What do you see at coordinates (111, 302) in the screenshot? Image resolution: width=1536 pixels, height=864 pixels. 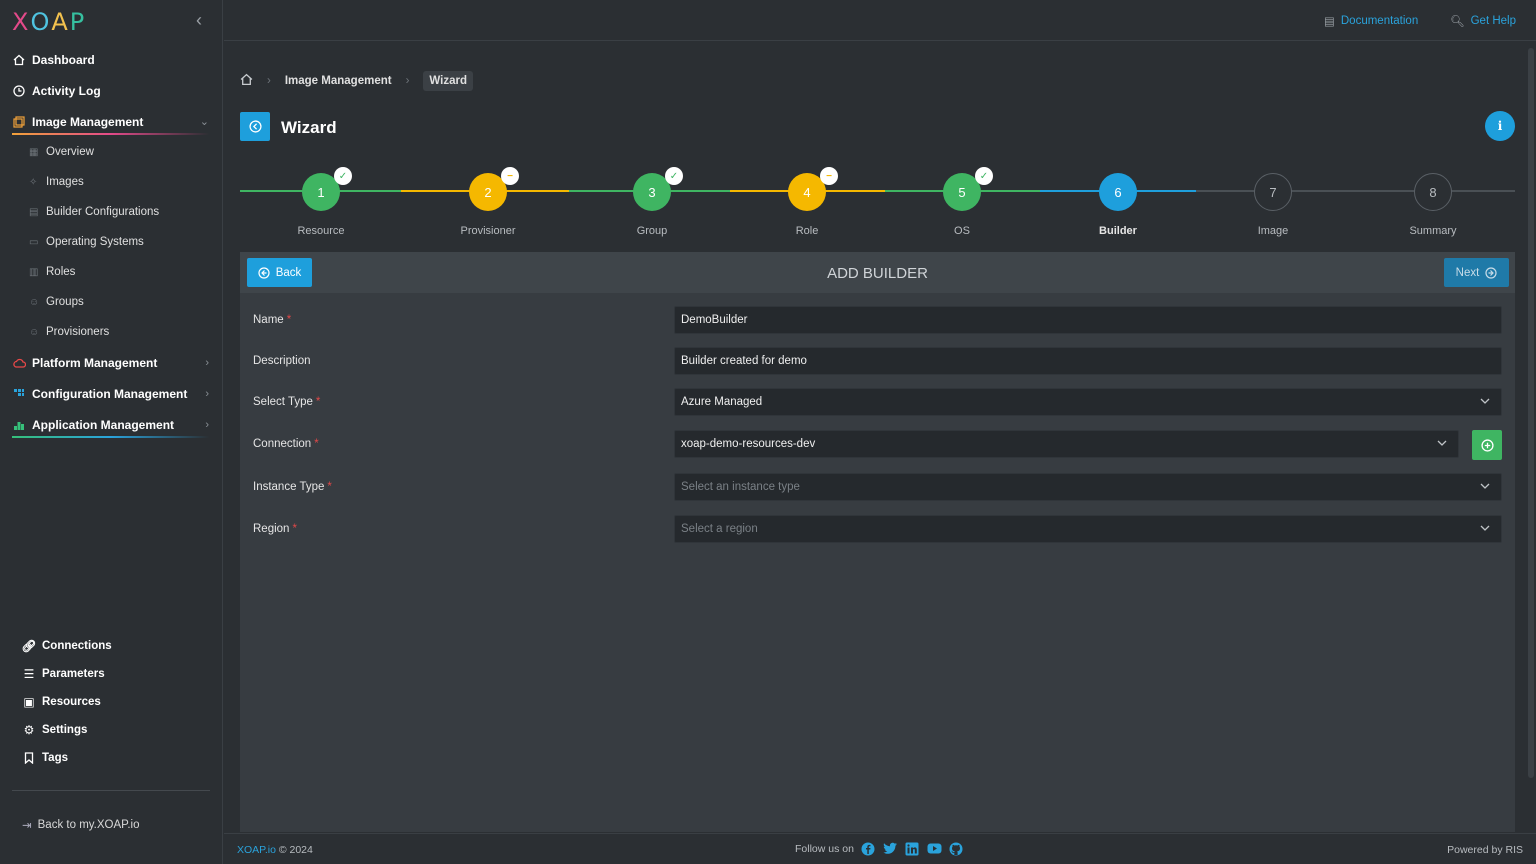 I see `sidebar-subitem-groups: ☺ Groups` at bounding box center [111, 302].